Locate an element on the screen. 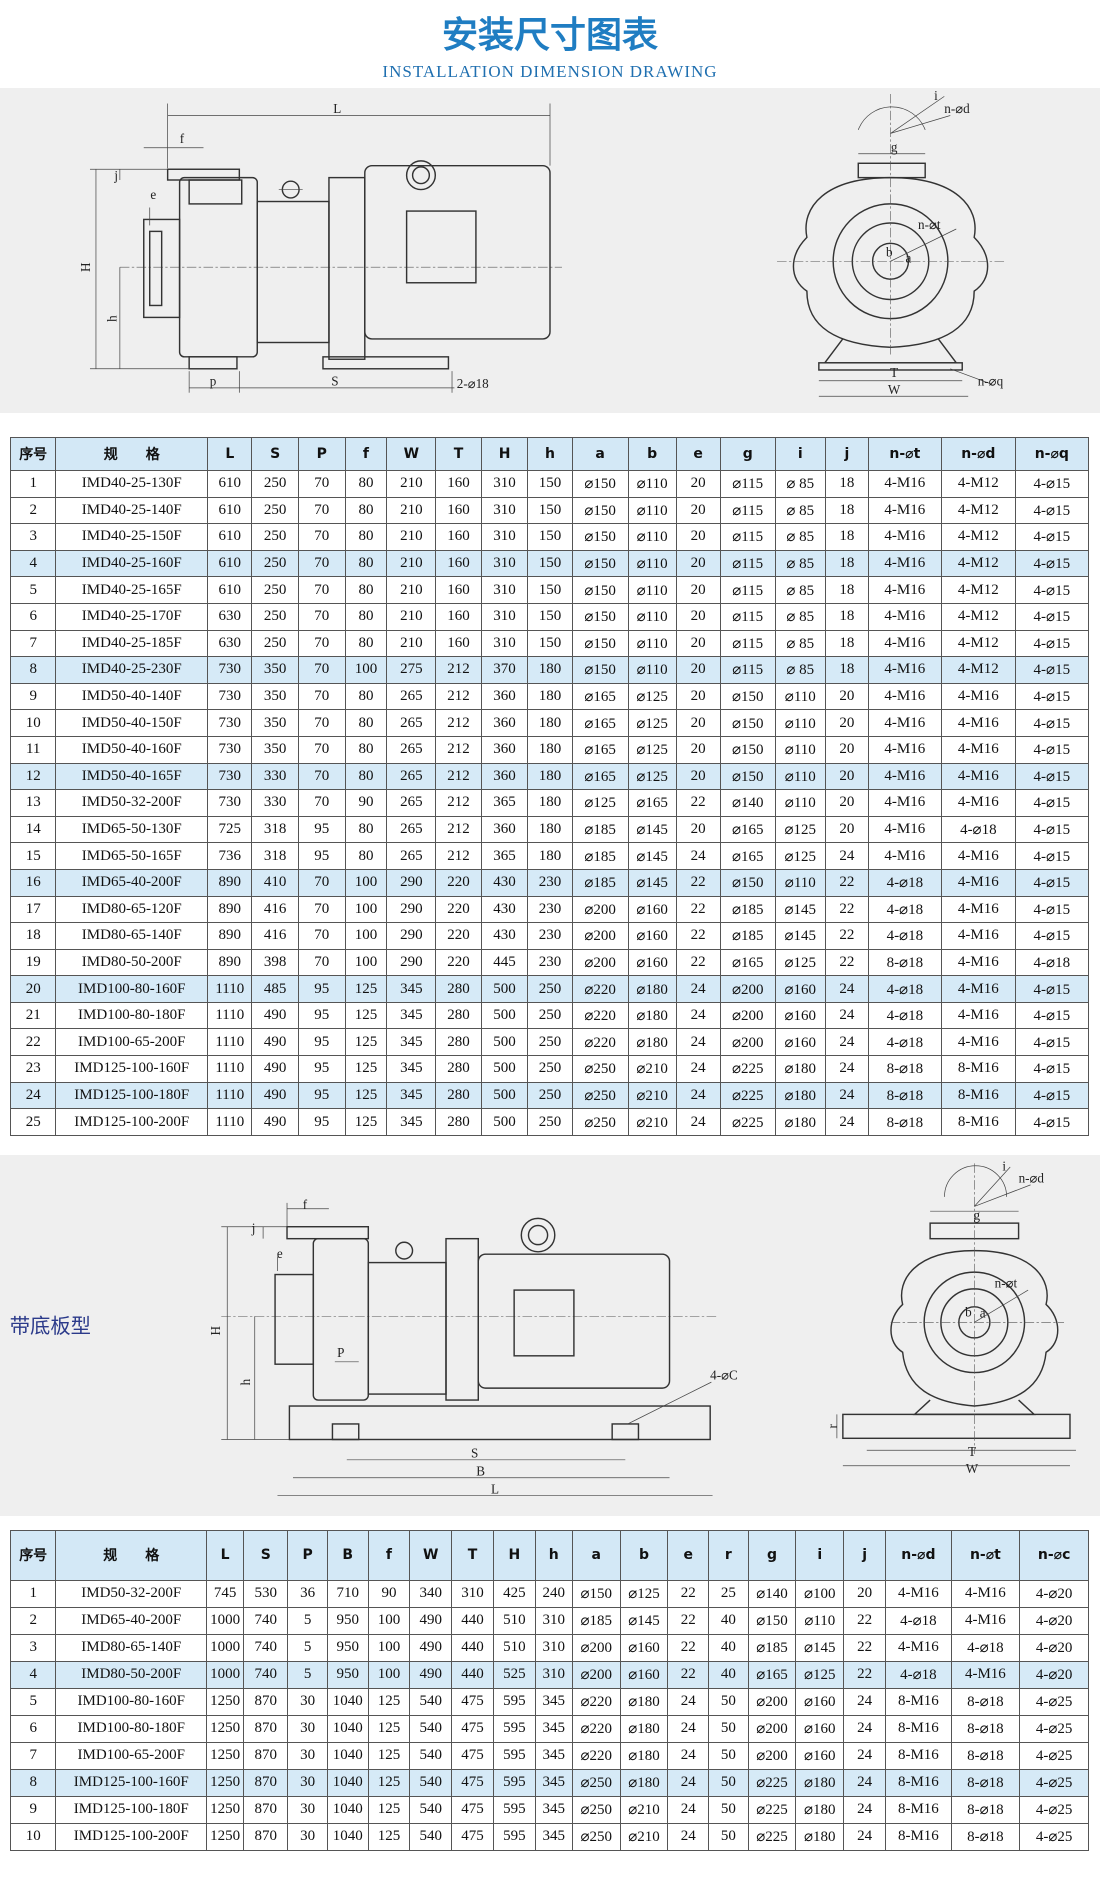 This screenshot has width=1100, height=1879. table-cell: ⌀225 is located at coordinates (772, 1782).